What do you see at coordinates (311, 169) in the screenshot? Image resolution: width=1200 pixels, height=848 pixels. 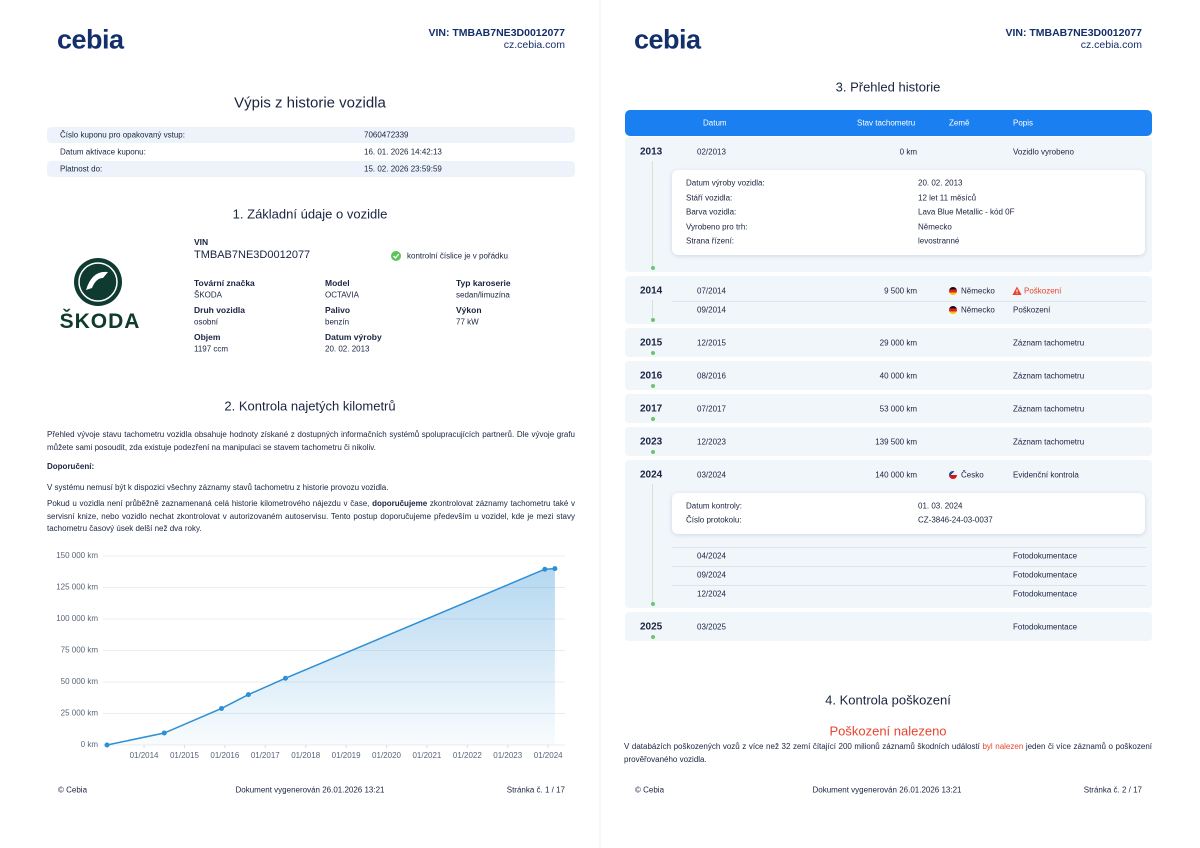 I see `coupon-row-bg` at bounding box center [311, 169].